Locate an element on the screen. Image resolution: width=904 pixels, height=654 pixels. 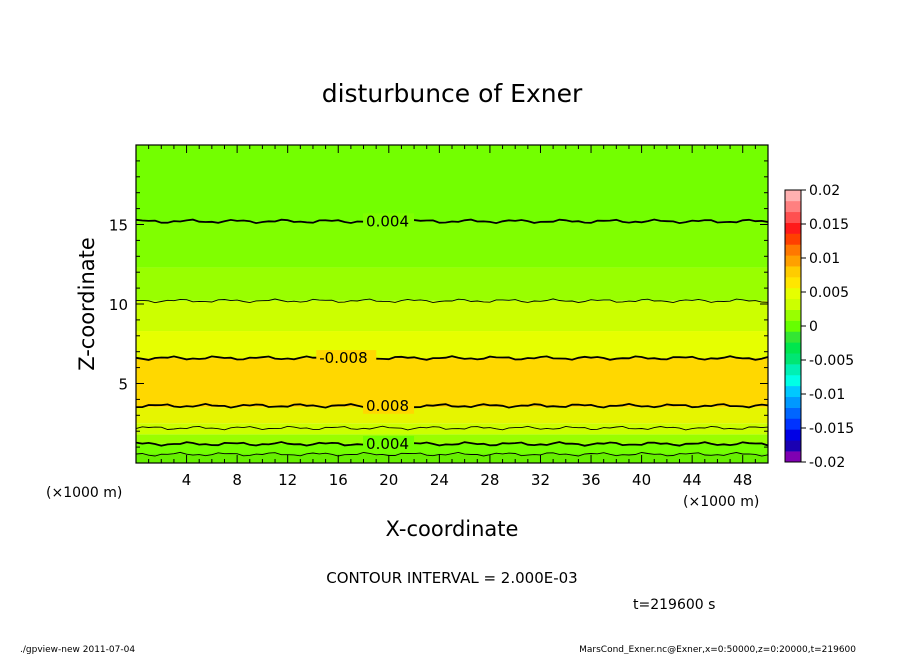
y-axis-label: Z-coordinate is located at coordinates (87, 304).